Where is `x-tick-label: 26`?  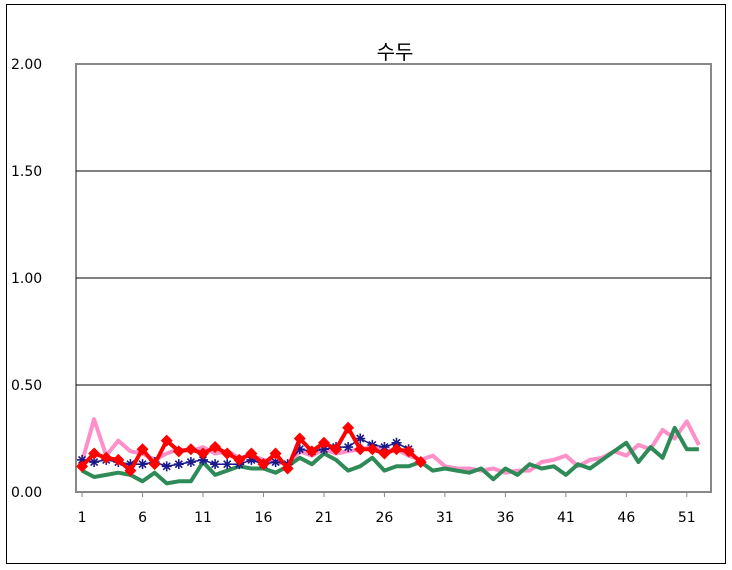
x-tick-label: 26 is located at coordinates (385, 518).